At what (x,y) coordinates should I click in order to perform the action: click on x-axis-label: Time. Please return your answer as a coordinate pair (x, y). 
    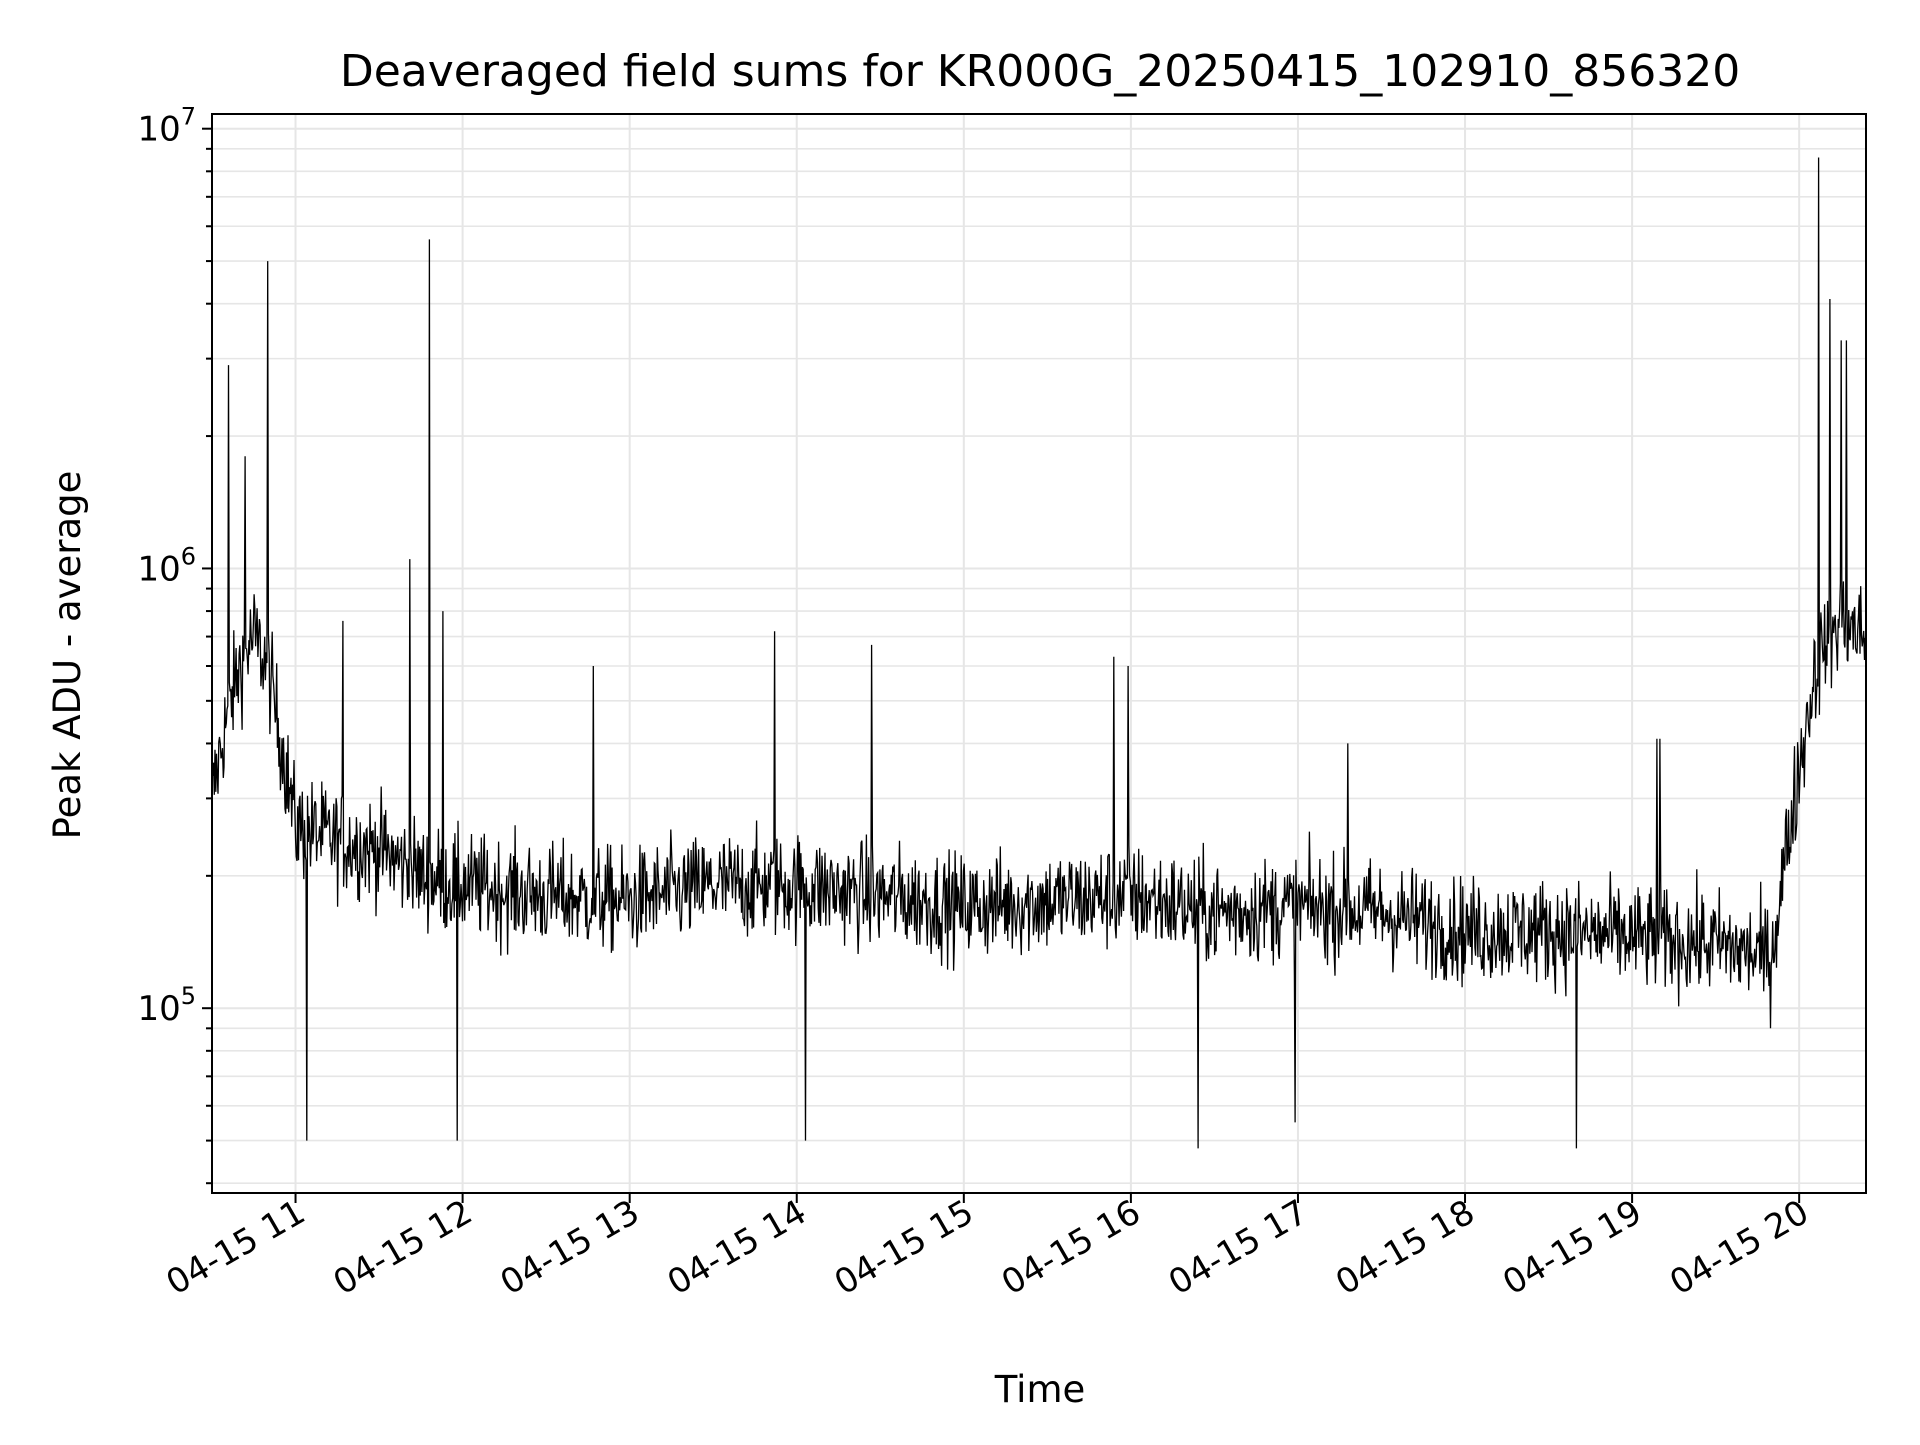
    Looking at the image, I should click on (1040, 1389).